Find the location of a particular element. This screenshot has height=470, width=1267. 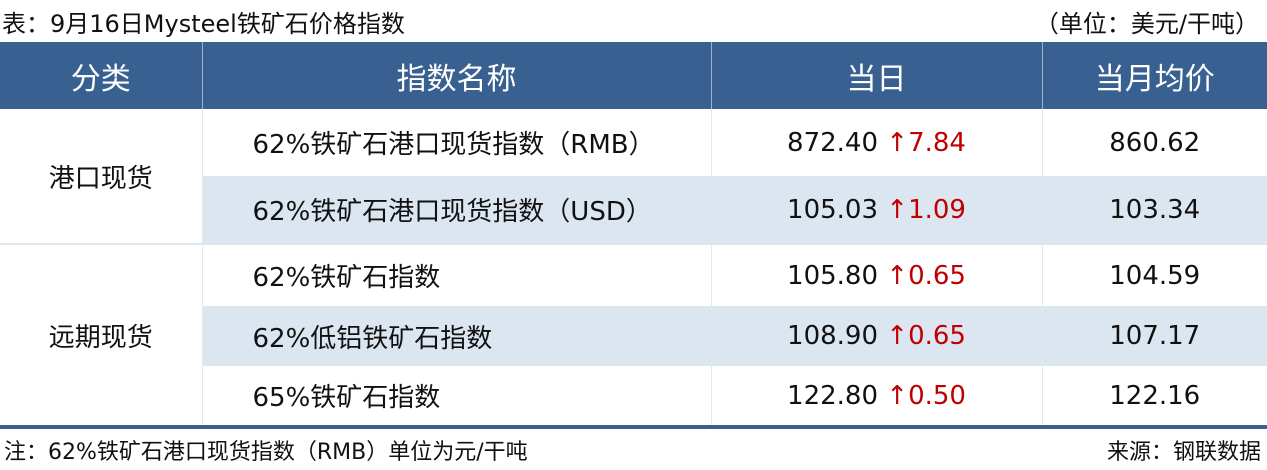

index-name: 65%铁矿石指数 is located at coordinates (457, 396).